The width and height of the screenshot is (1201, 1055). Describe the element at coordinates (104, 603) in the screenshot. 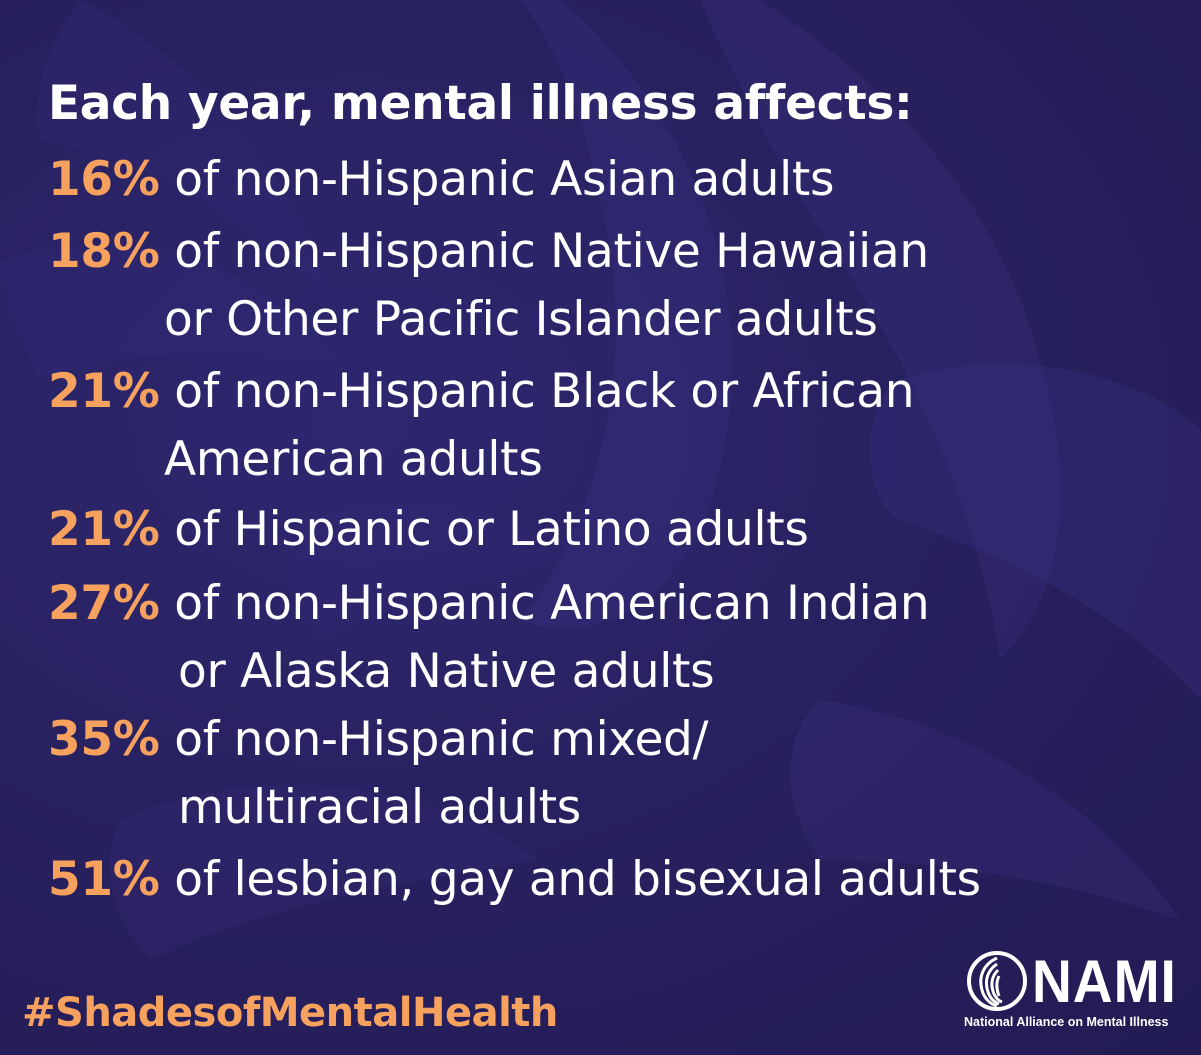

I see `stat-percent: 27%` at that location.